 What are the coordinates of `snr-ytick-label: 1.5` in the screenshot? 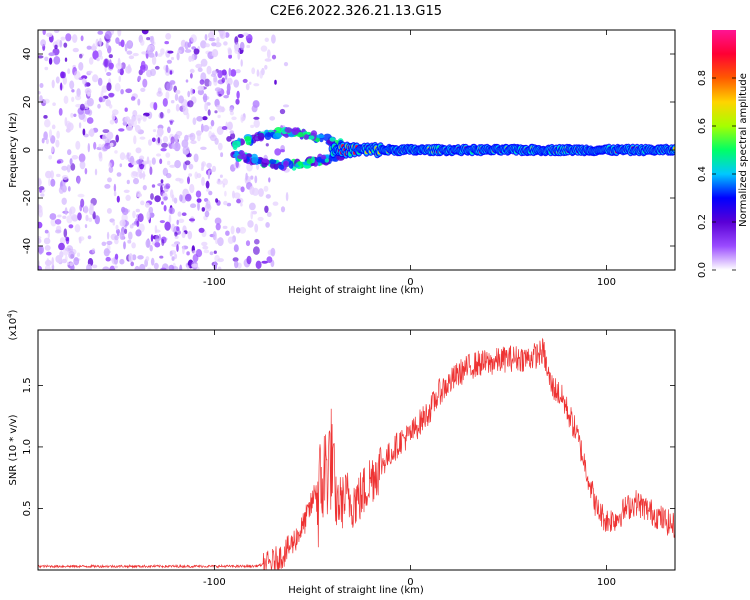 It's located at (27, 385).